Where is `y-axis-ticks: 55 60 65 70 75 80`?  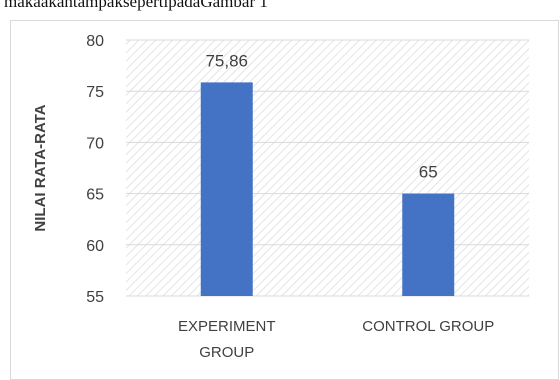
y-axis-ticks: 55 60 65 70 75 80 is located at coordinates (95, 169).